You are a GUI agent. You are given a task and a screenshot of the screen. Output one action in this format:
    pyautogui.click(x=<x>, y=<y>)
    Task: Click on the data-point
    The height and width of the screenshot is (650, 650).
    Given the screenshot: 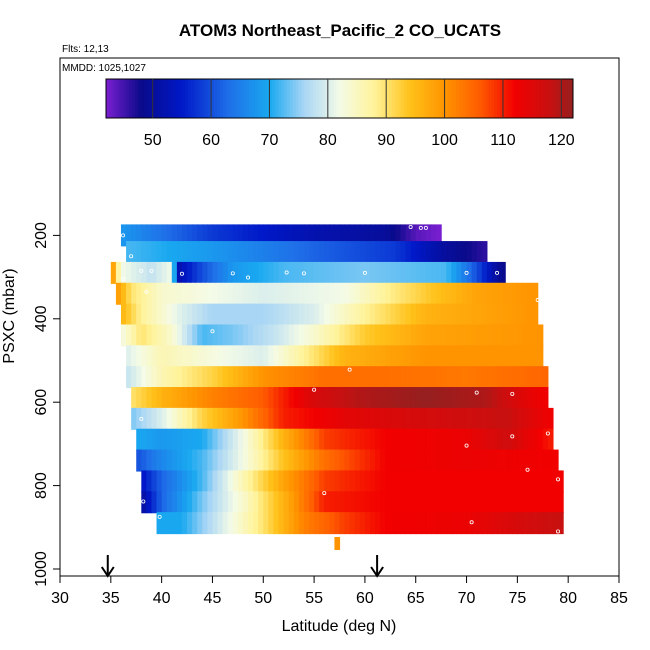 What is the action you would take?
    pyautogui.click(x=364, y=272)
    